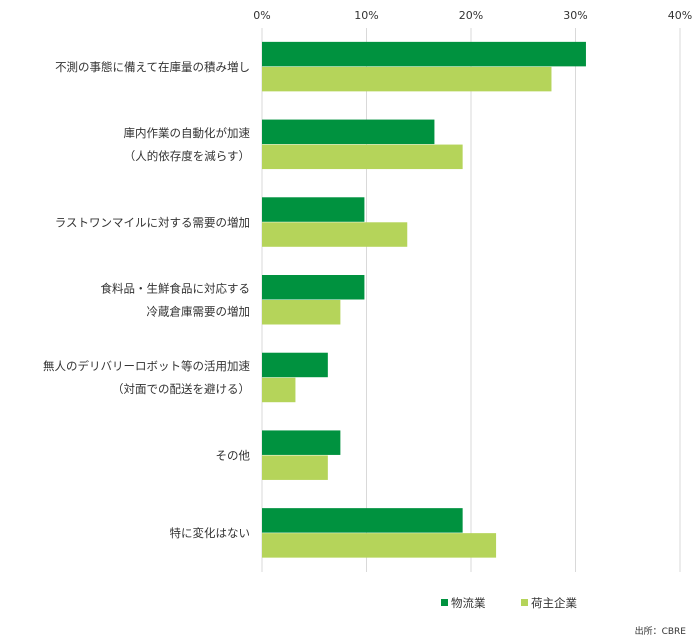 This screenshot has width=700, height=643. I want to click on x-tick-label: 0%, so click(261, 15).